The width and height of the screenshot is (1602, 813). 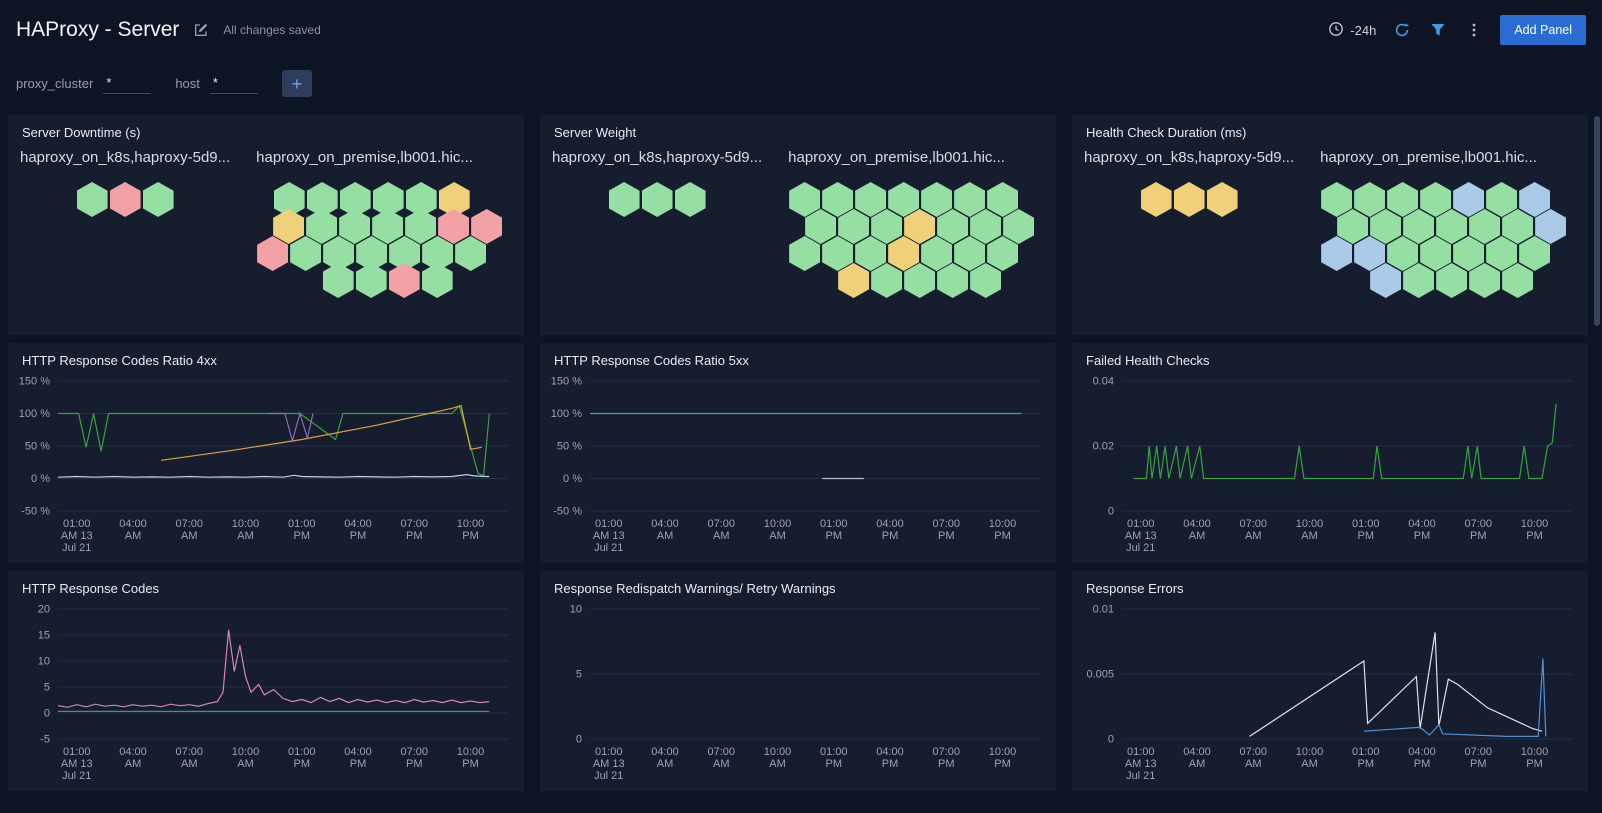 What do you see at coordinates (35, 512) in the screenshot?
I see `svg-text: -50 %` at bounding box center [35, 512].